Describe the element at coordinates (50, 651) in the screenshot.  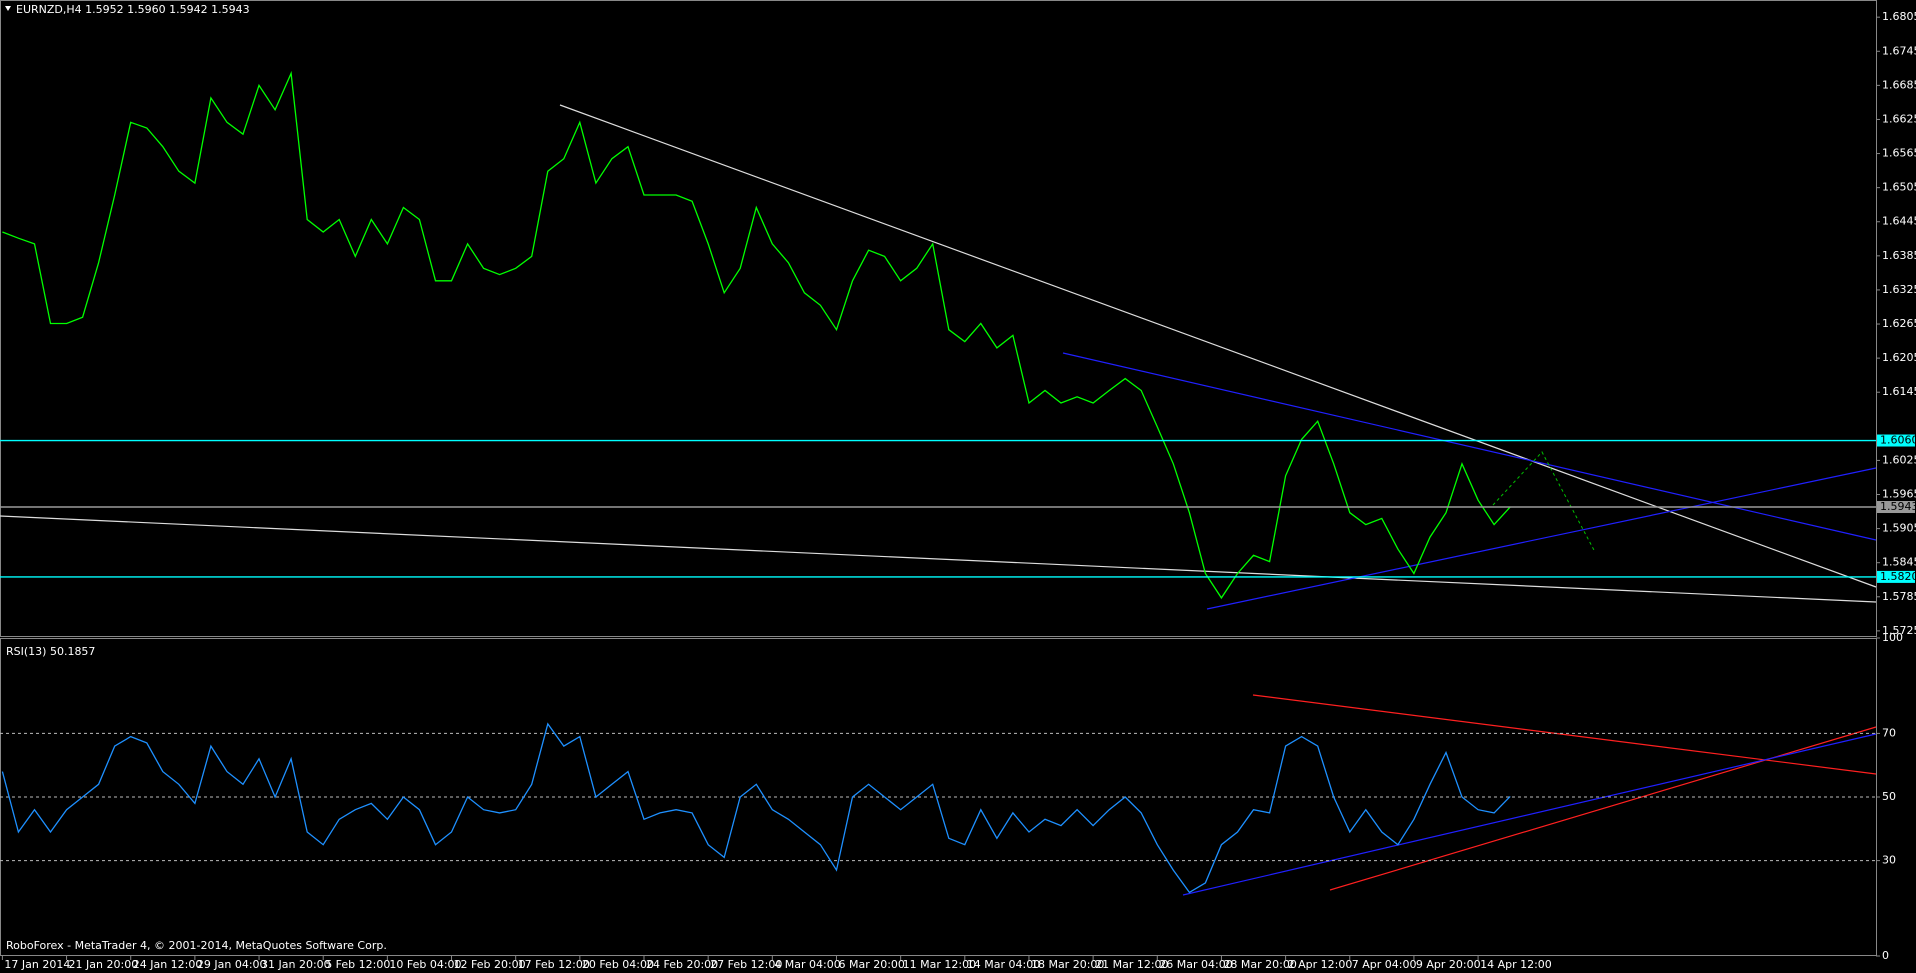
I see `rsi-title: RSI(13) 50.1857` at that location.